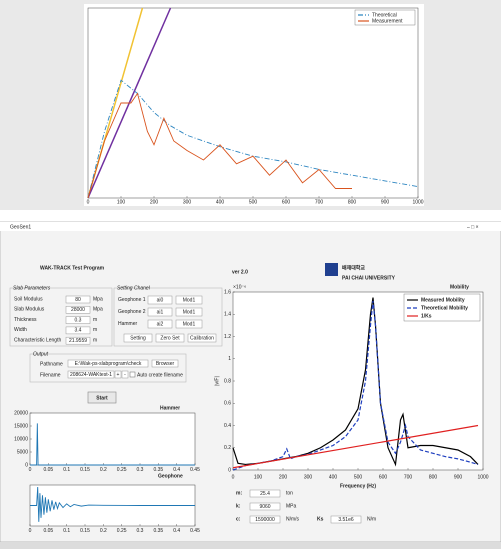  Describe the element at coordinates (170, 476) in the screenshot. I see `geophone-title: Geophone` at that location.